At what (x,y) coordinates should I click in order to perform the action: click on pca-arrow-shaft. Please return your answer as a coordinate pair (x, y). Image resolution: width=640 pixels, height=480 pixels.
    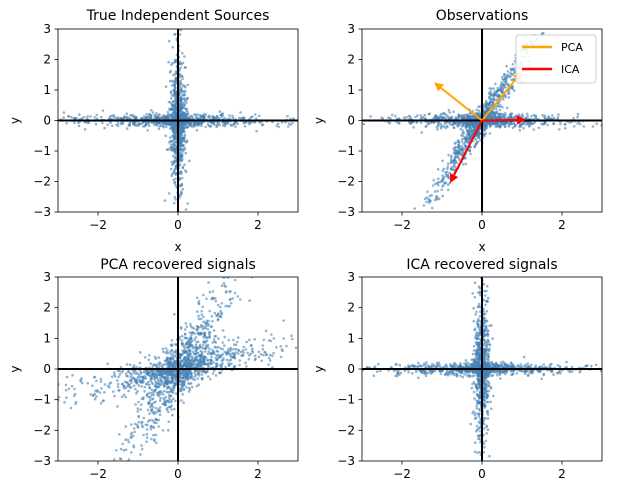
    Looking at the image, I should click on (499, 100).